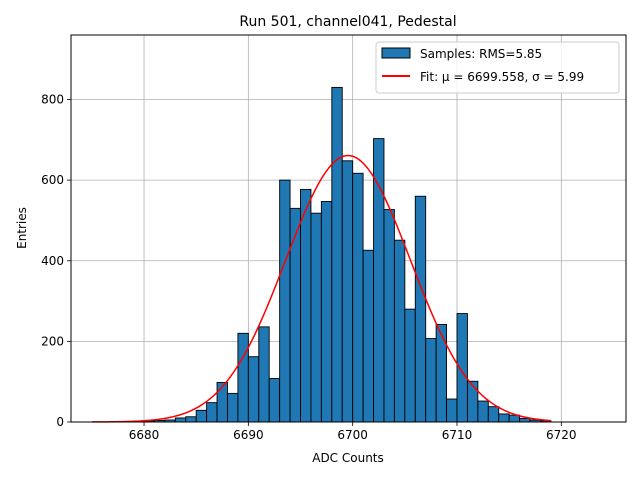 Image resolution: width=640 pixels, height=480 pixels. What do you see at coordinates (457, 435) in the screenshot?
I see `x-tick-label: 6710` at bounding box center [457, 435].